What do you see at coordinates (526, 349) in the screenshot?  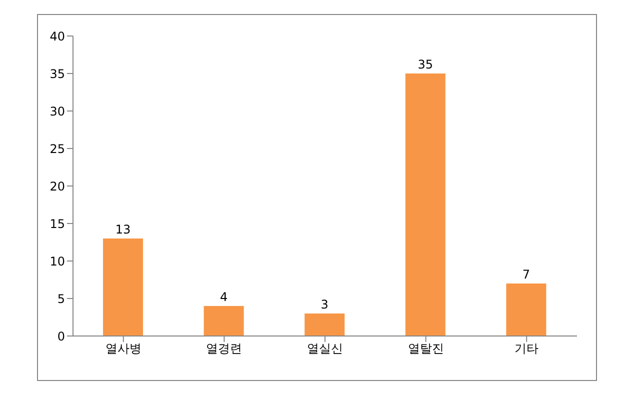 I see `x-tick-label: 기타` at bounding box center [526, 349].